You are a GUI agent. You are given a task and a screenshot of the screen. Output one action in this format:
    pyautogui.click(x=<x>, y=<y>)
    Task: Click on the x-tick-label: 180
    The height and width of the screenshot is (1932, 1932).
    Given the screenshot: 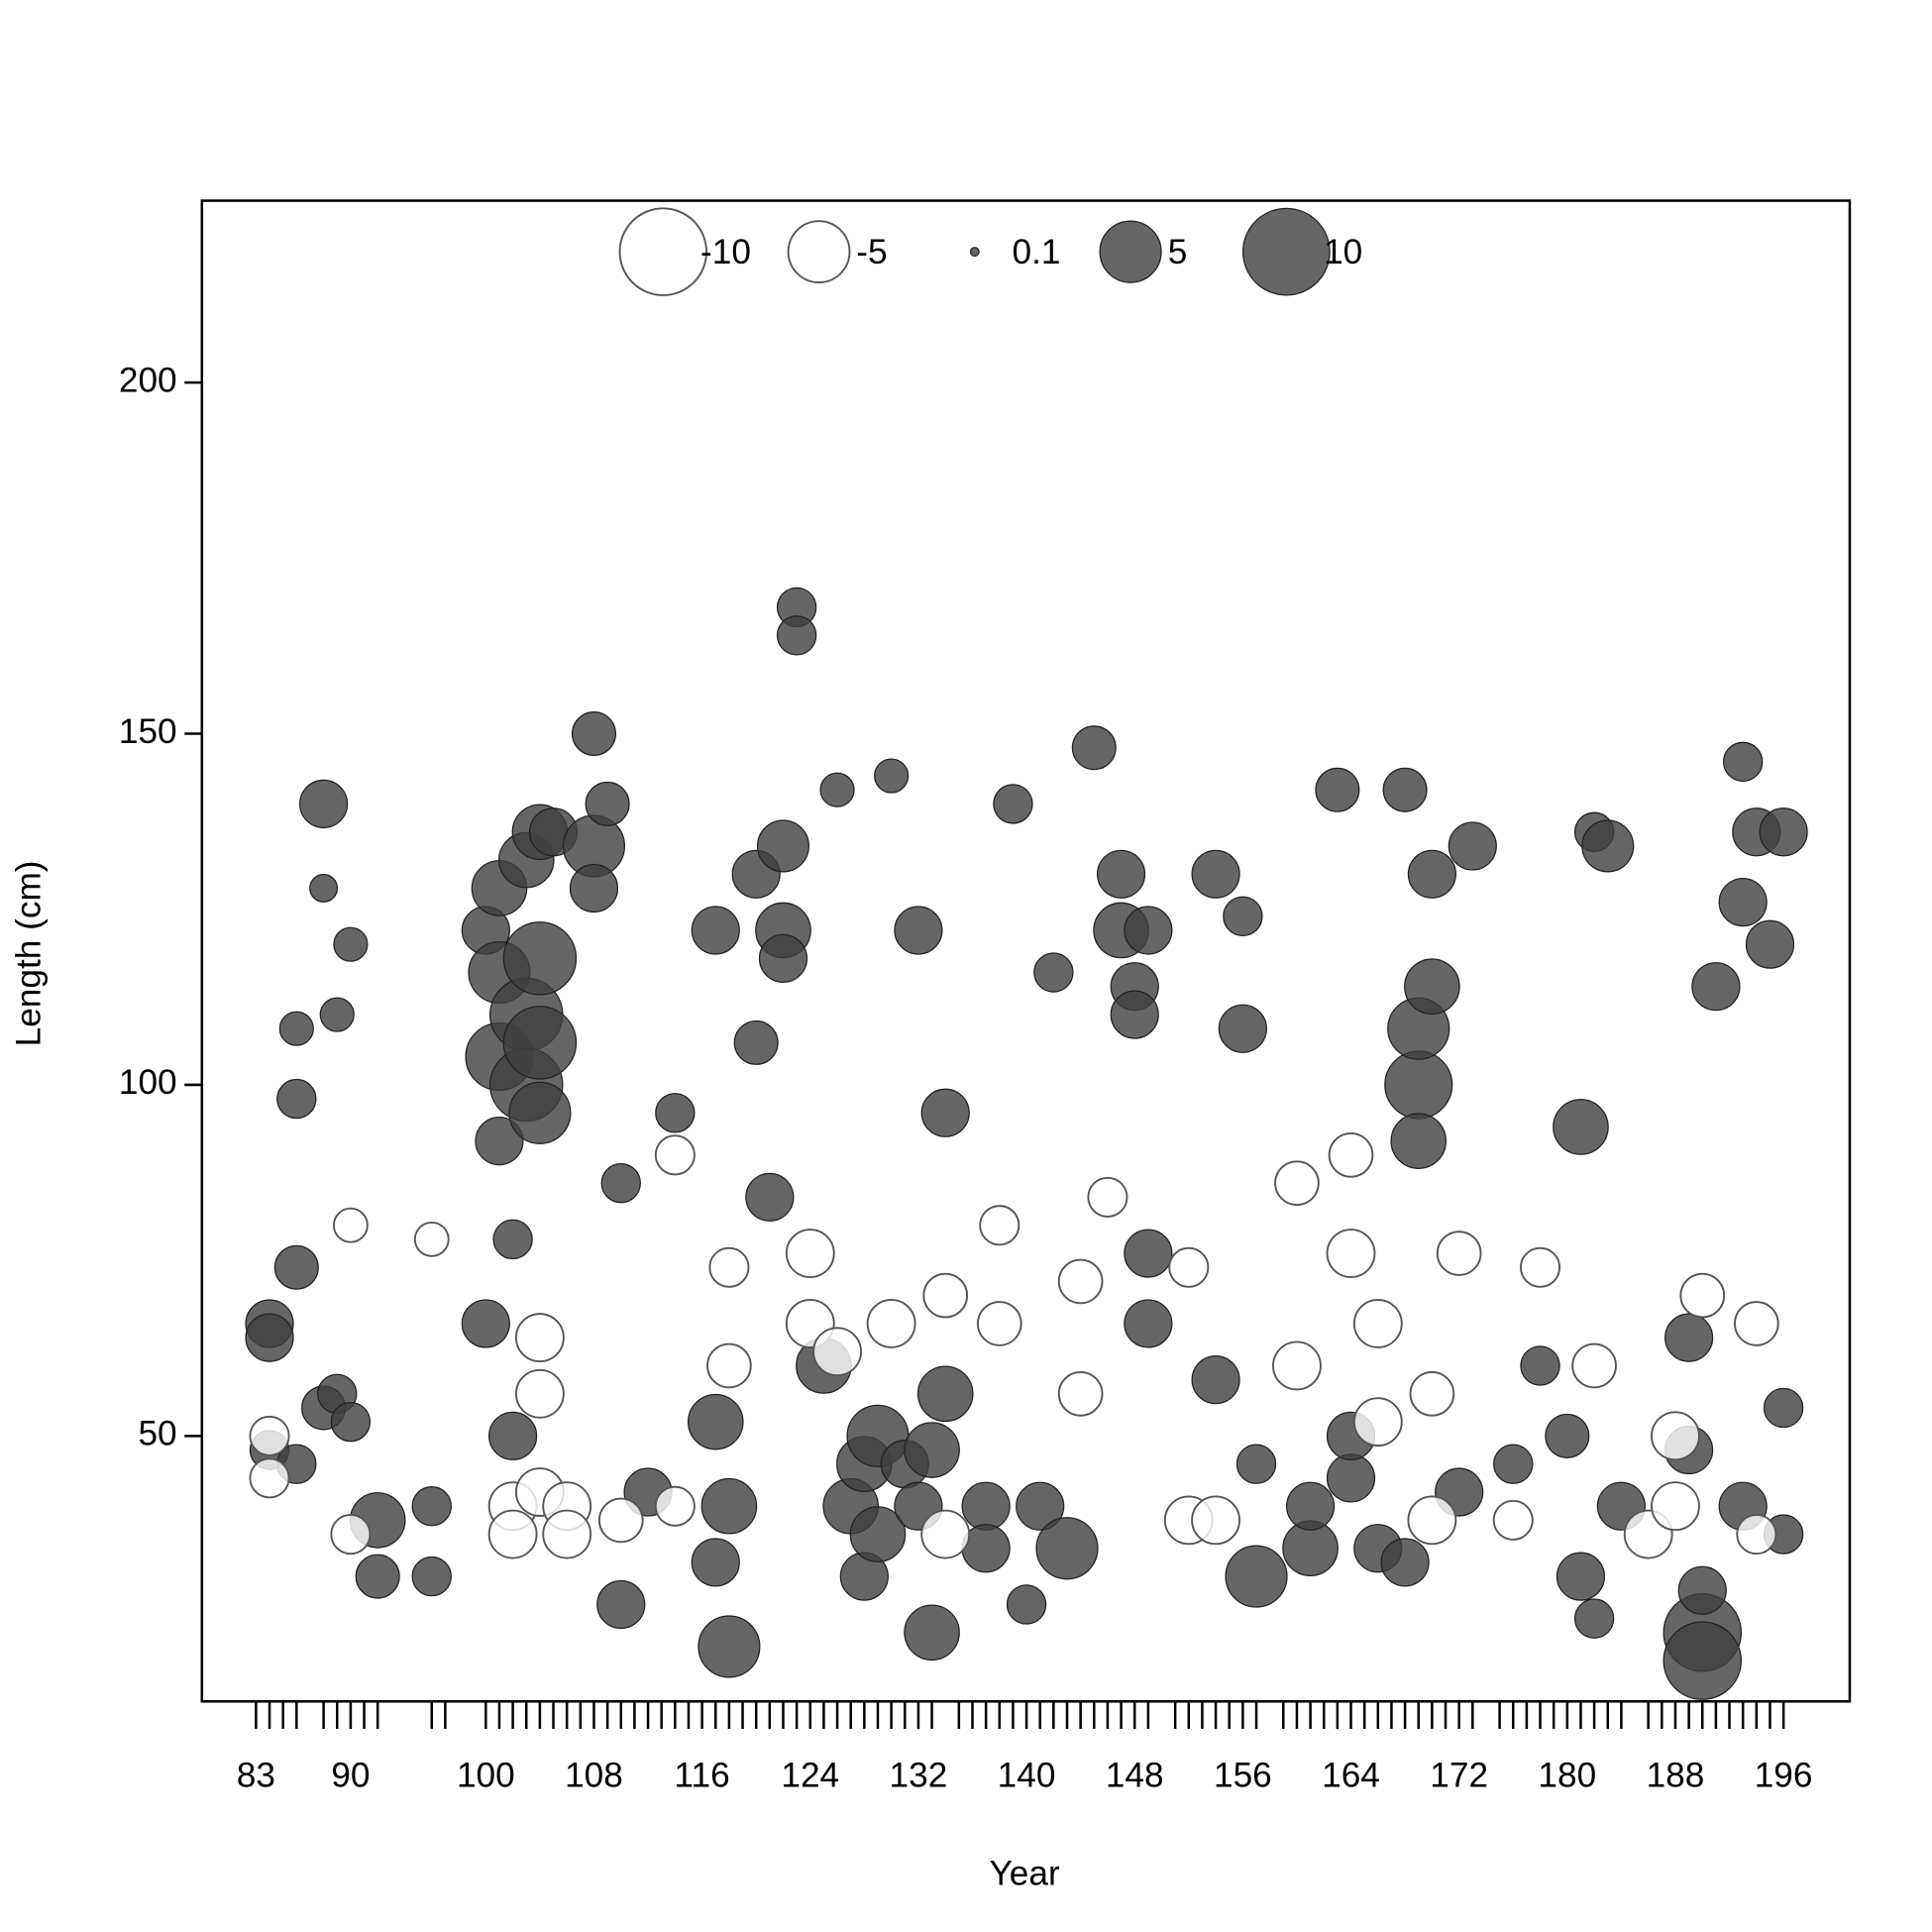 What is the action you would take?
    pyautogui.click(x=1567, y=1775)
    